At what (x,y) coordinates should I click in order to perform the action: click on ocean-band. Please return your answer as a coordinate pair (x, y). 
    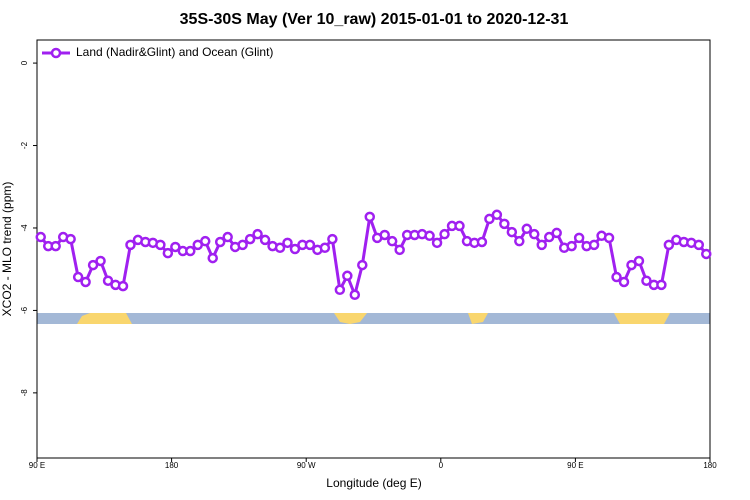
    Looking at the image, I should click on (373, 318).